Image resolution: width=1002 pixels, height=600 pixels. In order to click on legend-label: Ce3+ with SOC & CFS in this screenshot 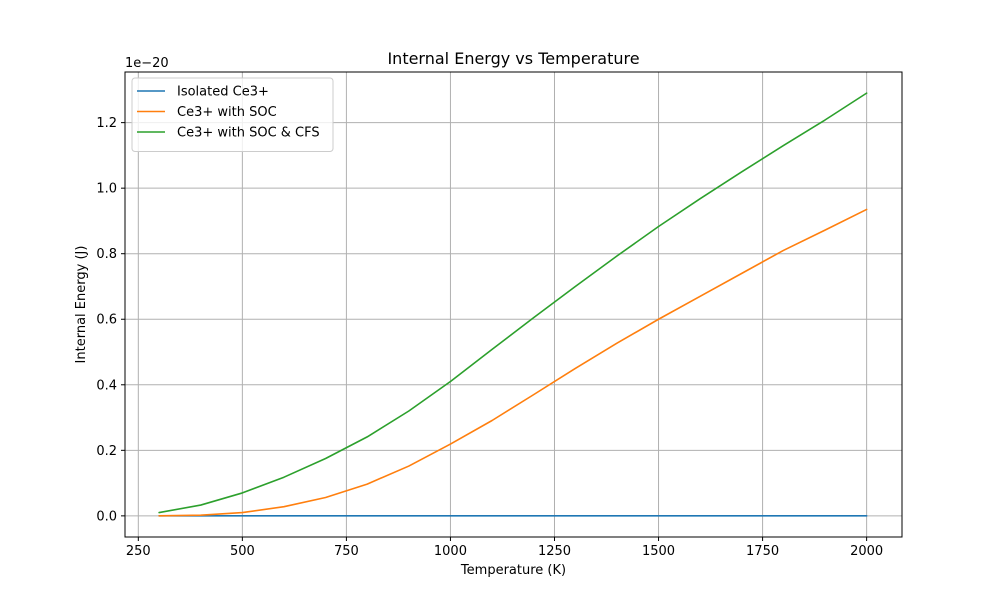, I will do `click(248, 133)`.